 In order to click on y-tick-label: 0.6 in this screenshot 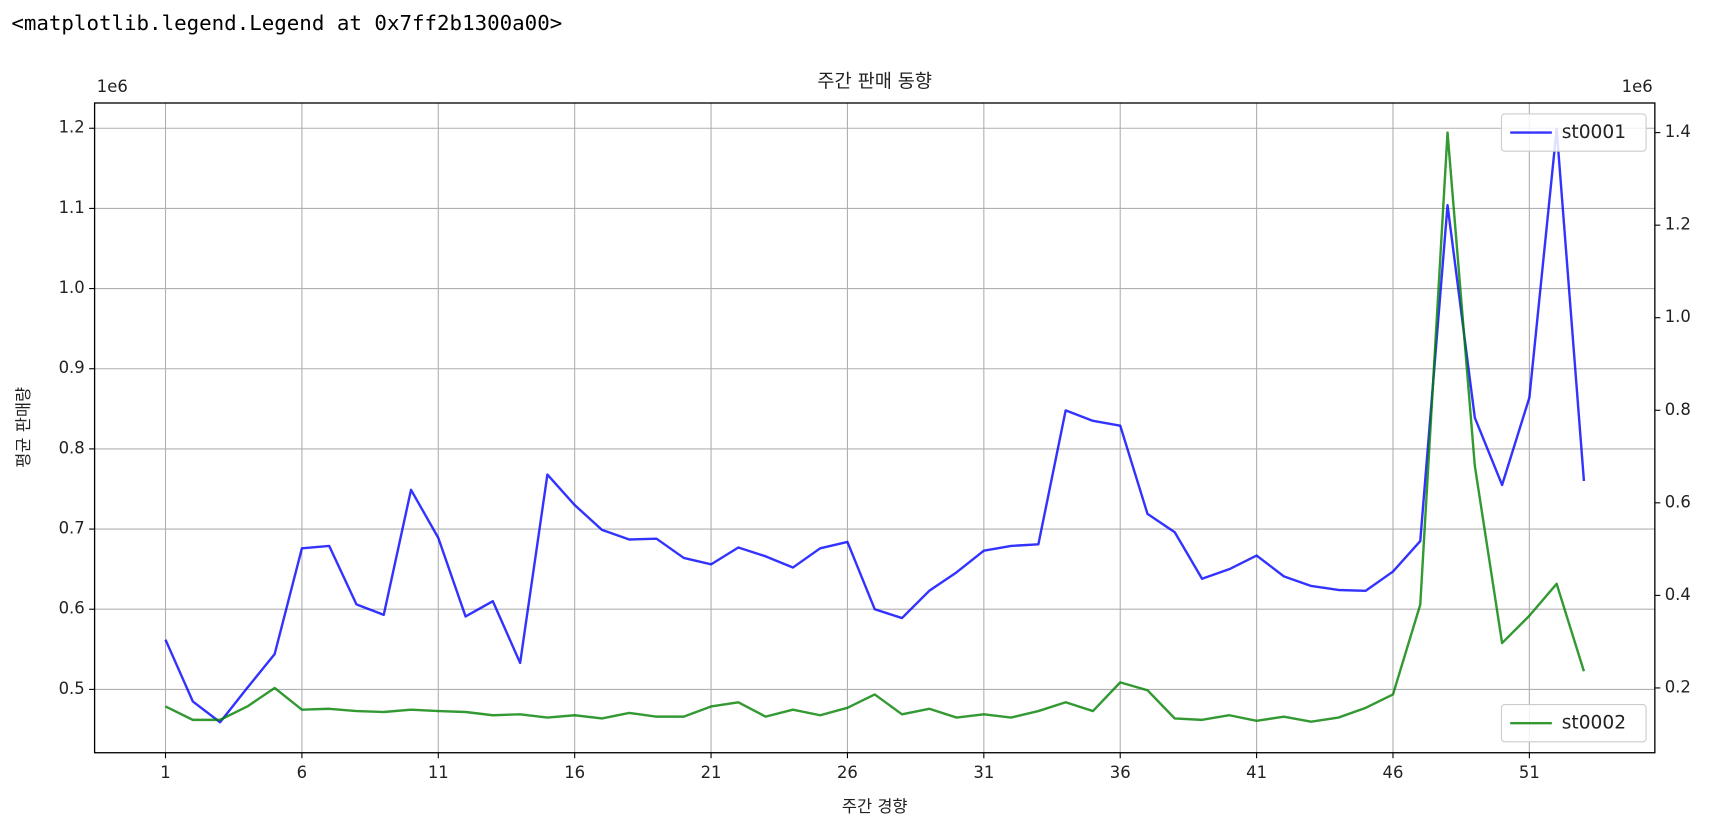, I will do `click(72, 608)`.